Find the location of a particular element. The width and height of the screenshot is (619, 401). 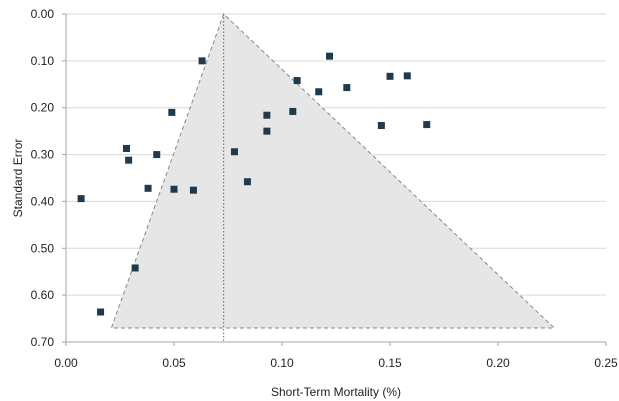

y-tick-label: 0.70 is located at coordinates (43, 342).